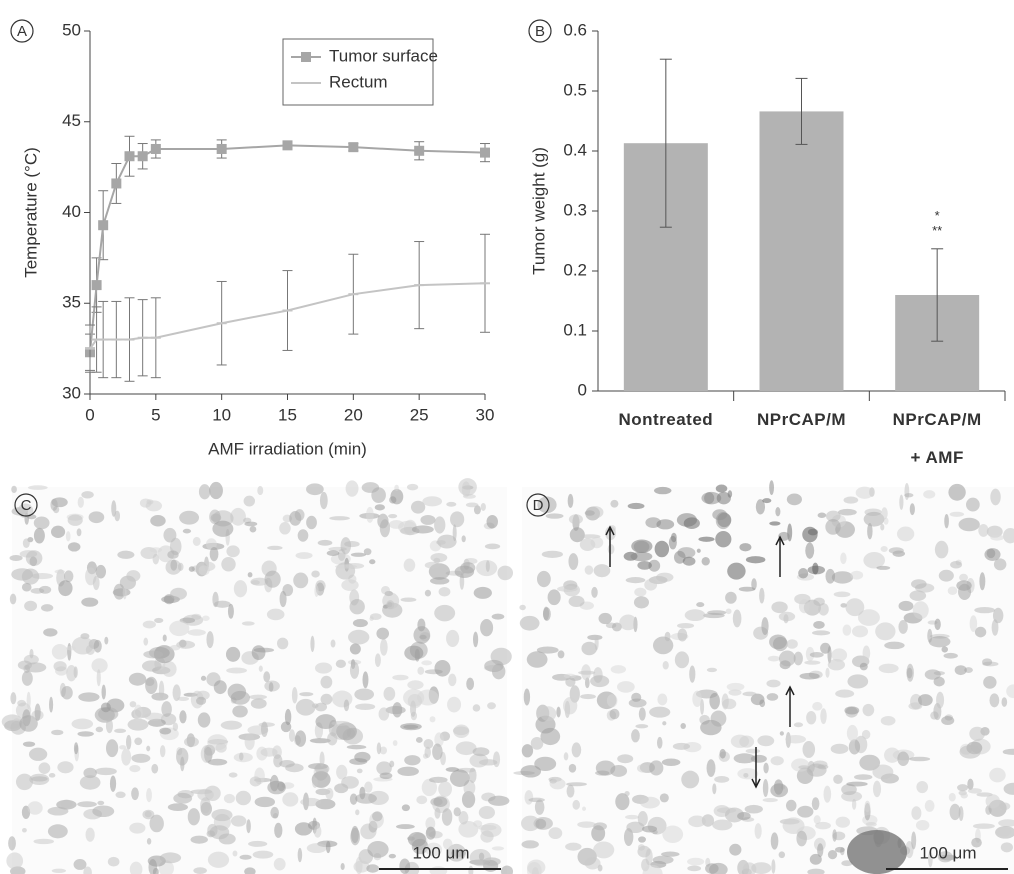 The height and width of the screenshot is (874, 1014). Describe the element at coordinates (353, 414) in the screenshot. I see `x-tick-label: 20` at that location.